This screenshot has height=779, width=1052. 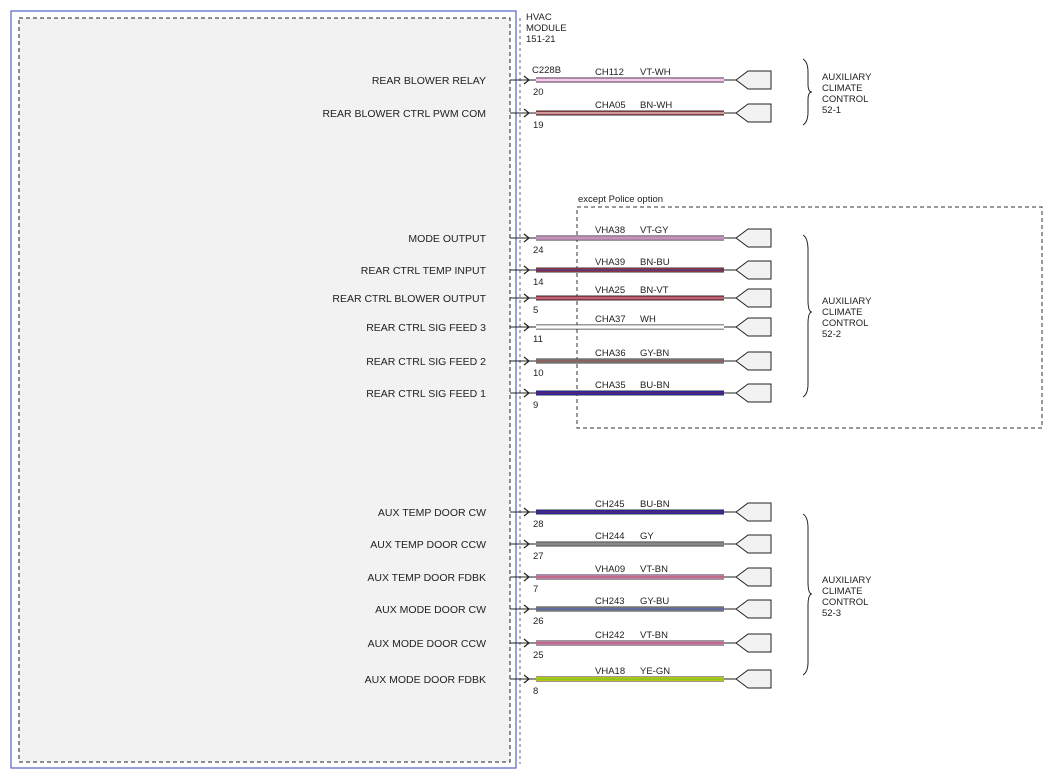 I want to click on circuit-row: MODE OUTPUT 24 VHA38 VT-GY, so click(x=590, y=240).